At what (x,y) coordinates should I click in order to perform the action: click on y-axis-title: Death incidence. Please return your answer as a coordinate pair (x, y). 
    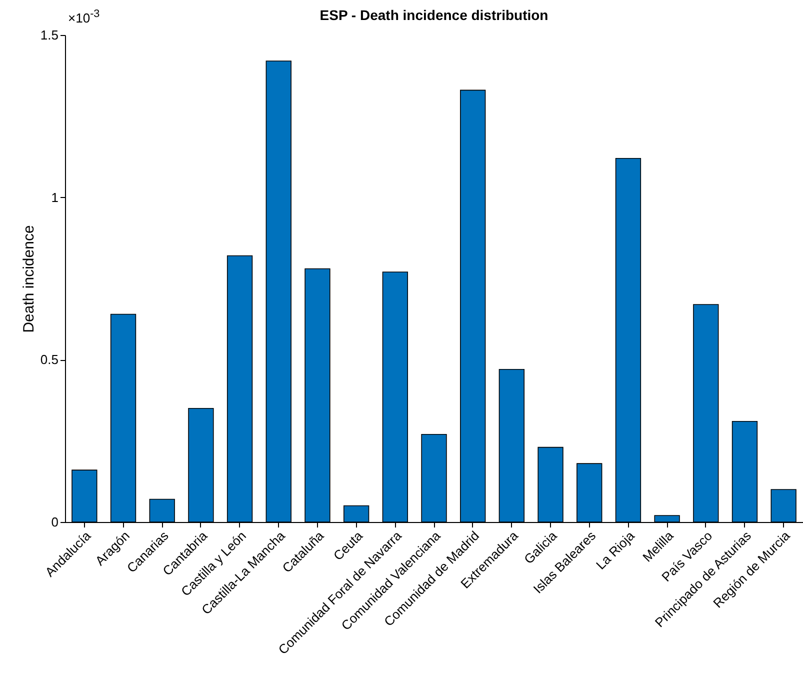
    Looking at the image, I should click on (29, 279).